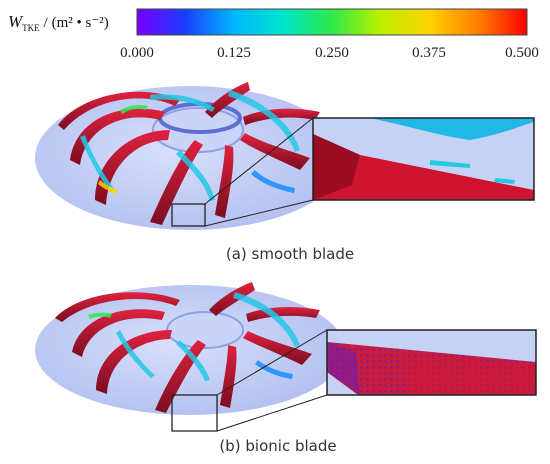 This screenshot has height=464, width=550. What do you see at coordinates (137, 53) in the screenshot?
I see `colorbar-tick-0: 0.000` at bounding box center [137, 53].